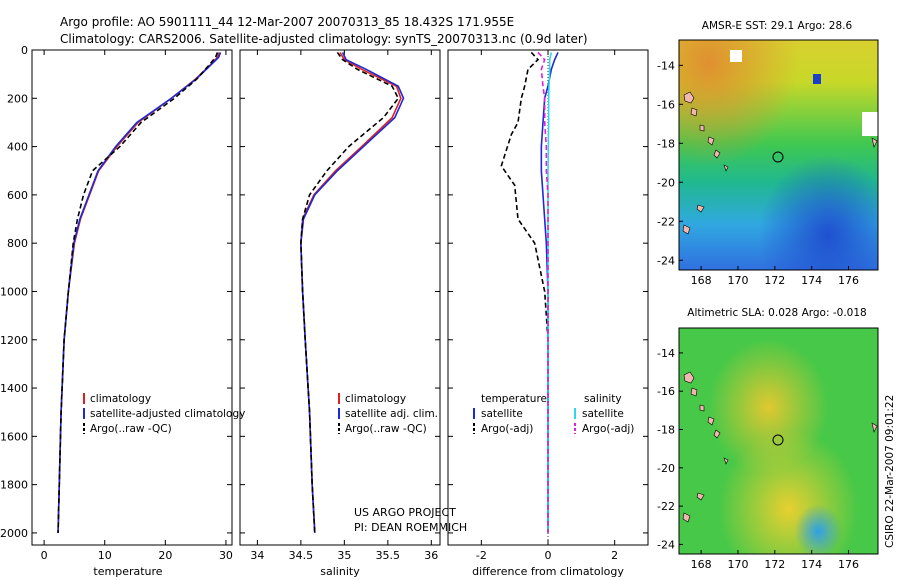 The height and width of the screenshot is (580, 900). I want to click on y-tick-label: 600, so click(17, 195).